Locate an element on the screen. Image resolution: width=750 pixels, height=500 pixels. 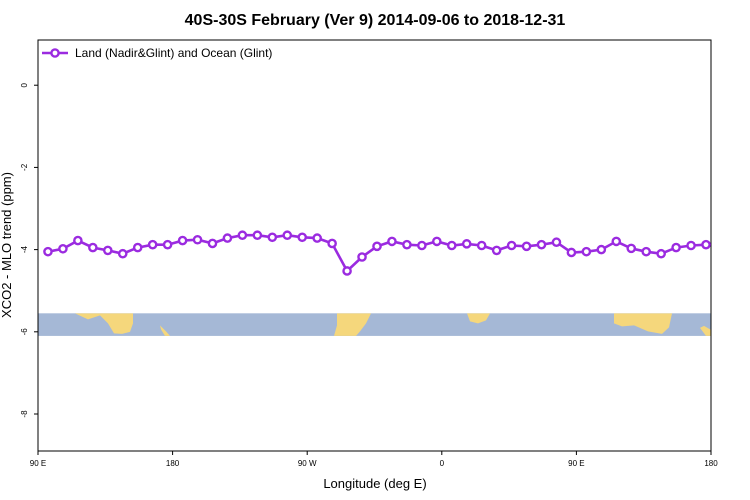
y-tick-label: -8 is located at coordinates (24, 414).